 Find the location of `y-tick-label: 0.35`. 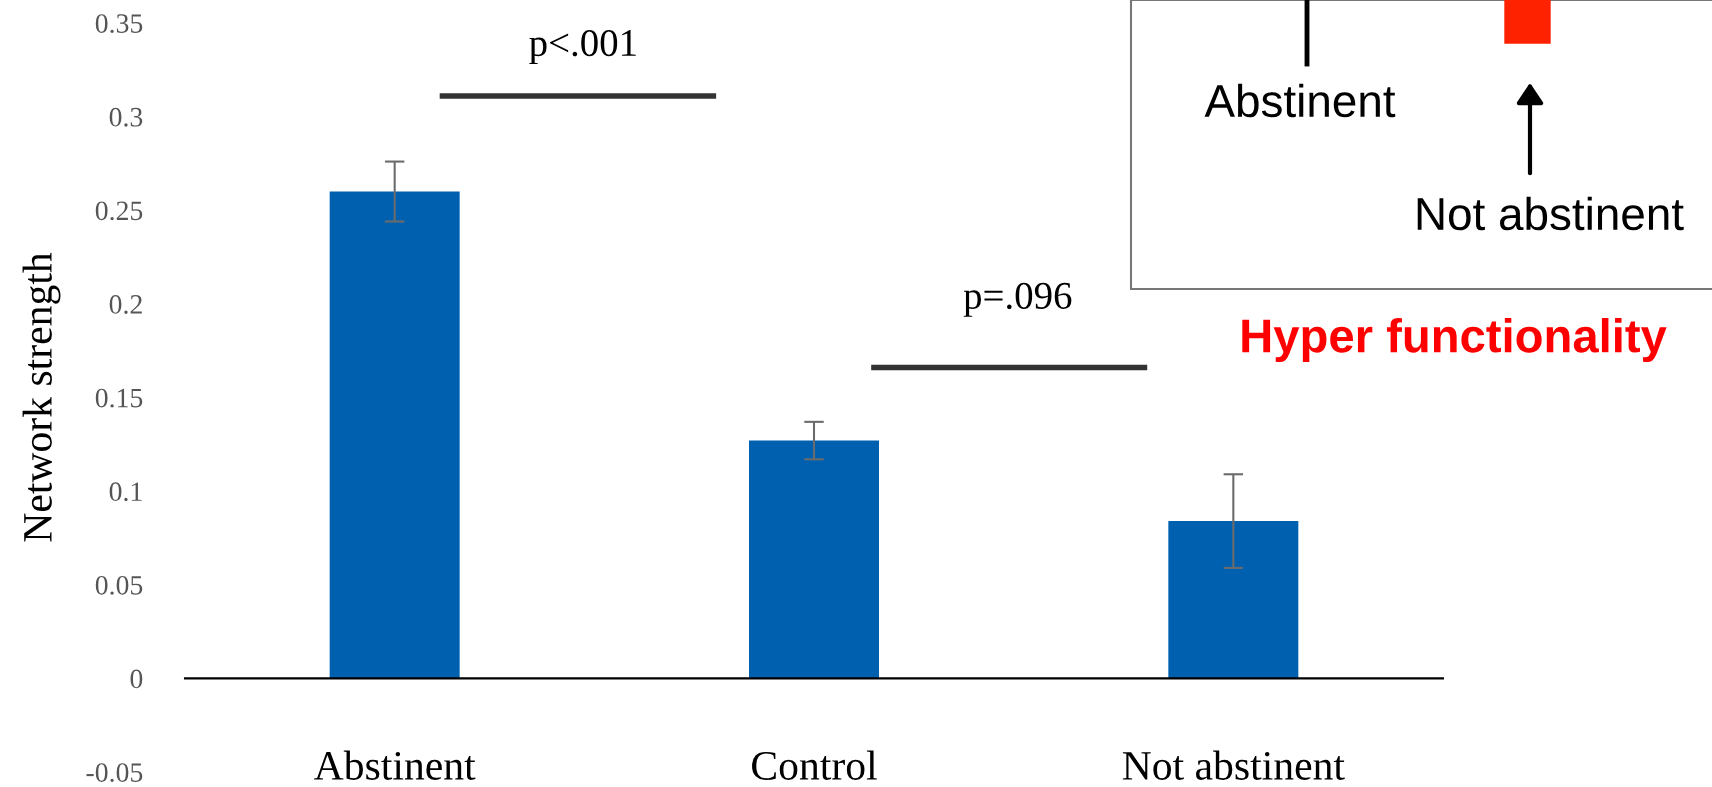

y-tick-label: 0.35 is located at coordinates (119, 24).